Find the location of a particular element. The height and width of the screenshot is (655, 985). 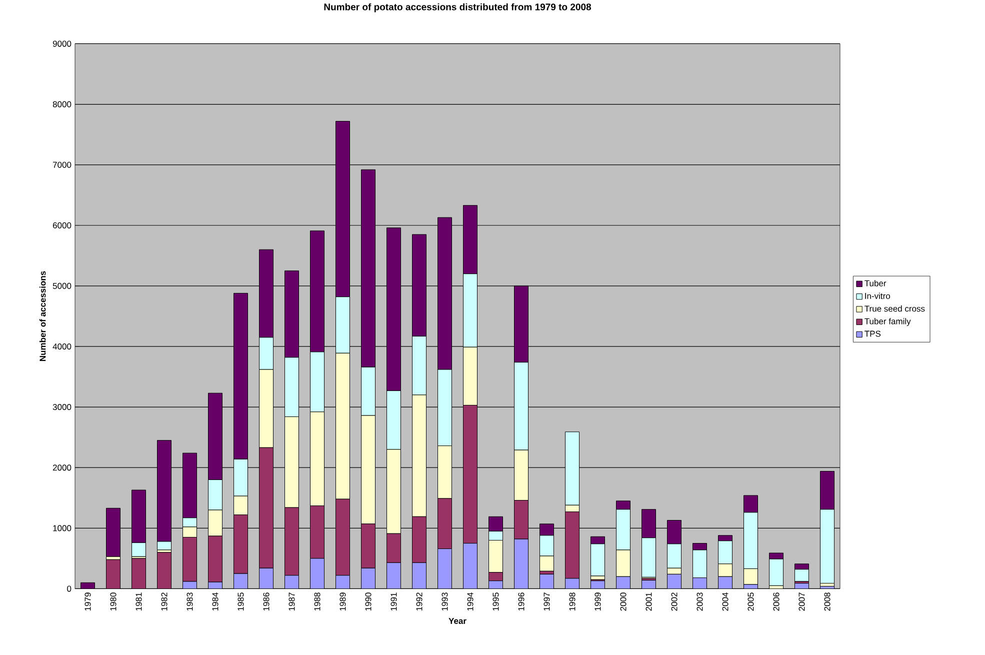

x-tick-label: 1988 is located at coordinates (317, 601).